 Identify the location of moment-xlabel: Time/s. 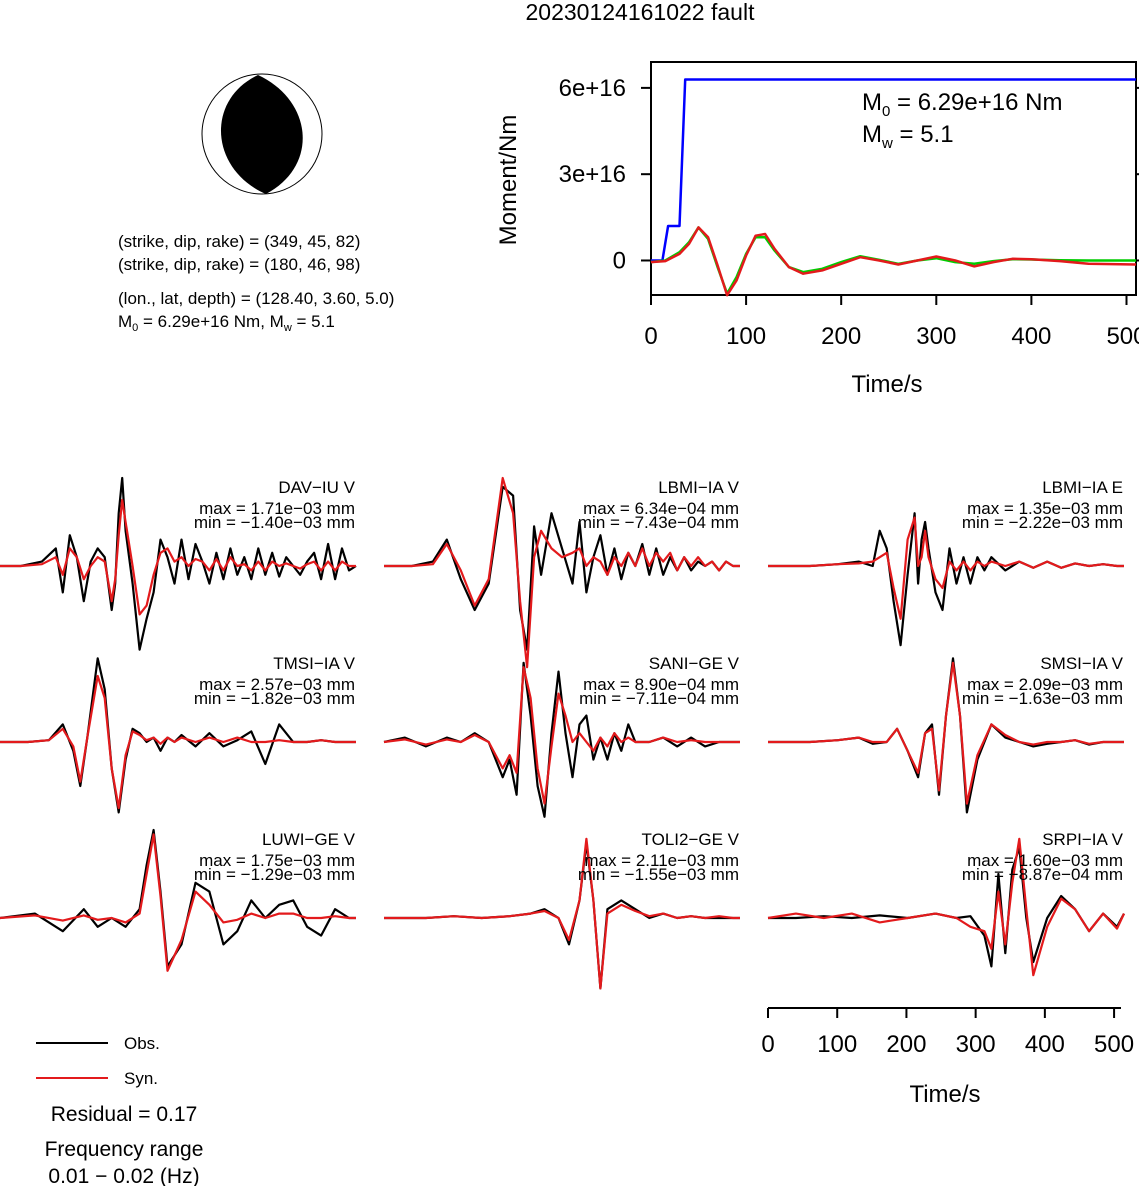
(886, 384).